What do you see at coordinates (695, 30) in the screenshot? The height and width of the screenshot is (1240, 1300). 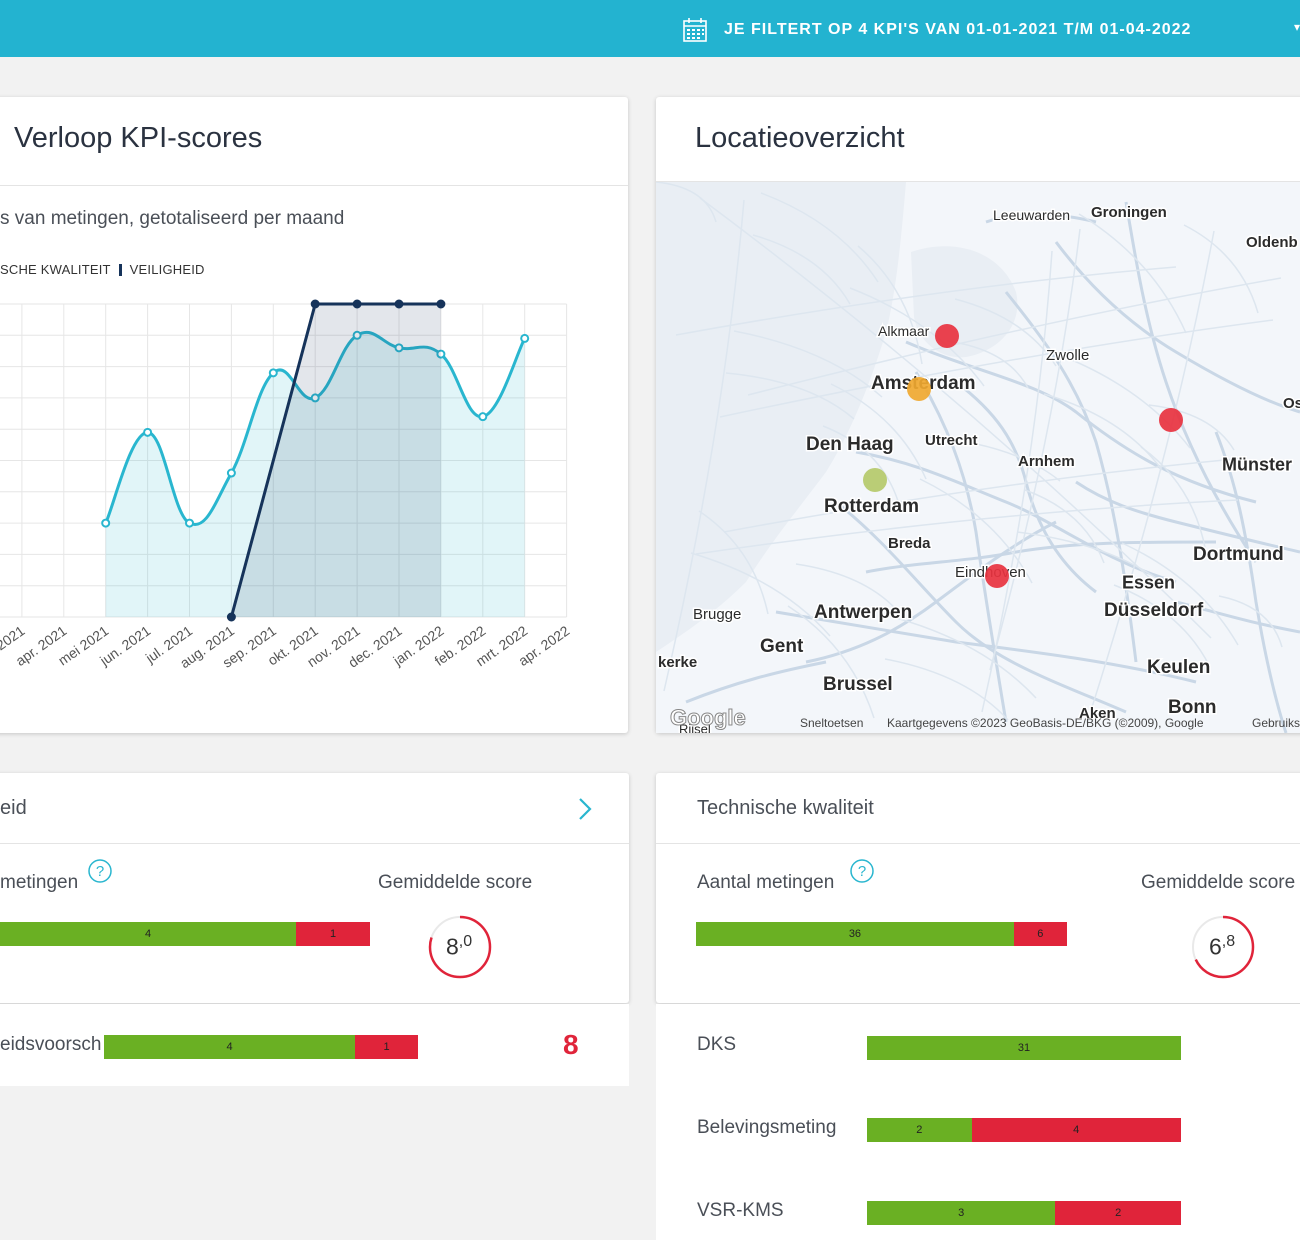 I see `calendar-icon` at bounding box center [695, 30].